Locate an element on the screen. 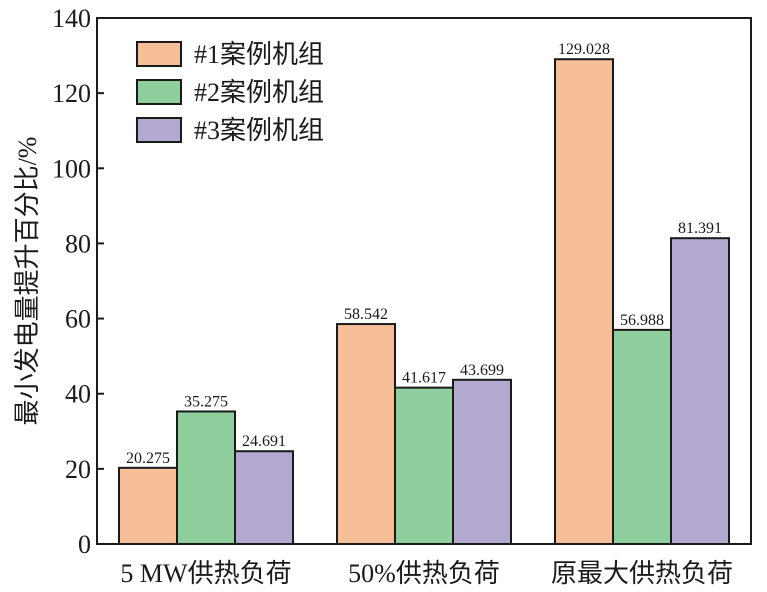 This screenshot has width=767, height=592. y-axis-ticks: 0 20 40 60 80 100 120 140 is located at coordinates (78, 281).